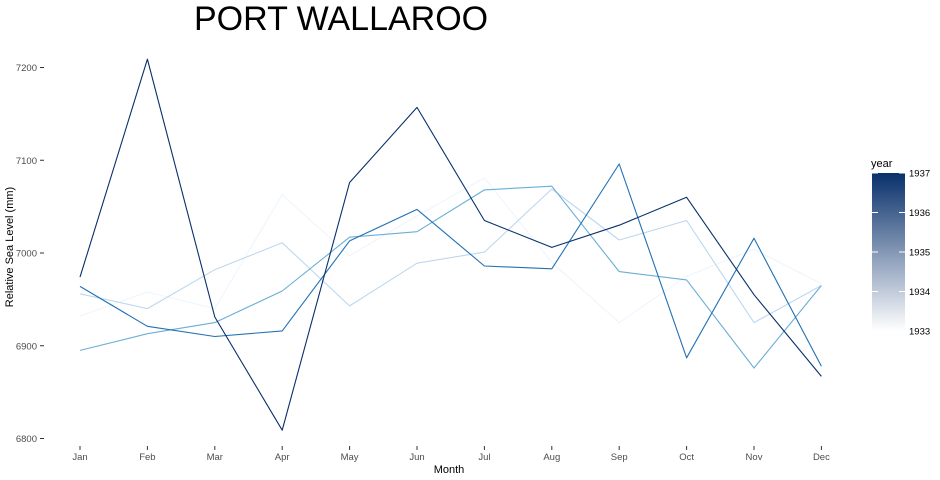 The height and width of the screenshot is (480, 940). Describe the element at coordinates (919, 292) in the screenshot. I see `legend-label: 1934` at that location.